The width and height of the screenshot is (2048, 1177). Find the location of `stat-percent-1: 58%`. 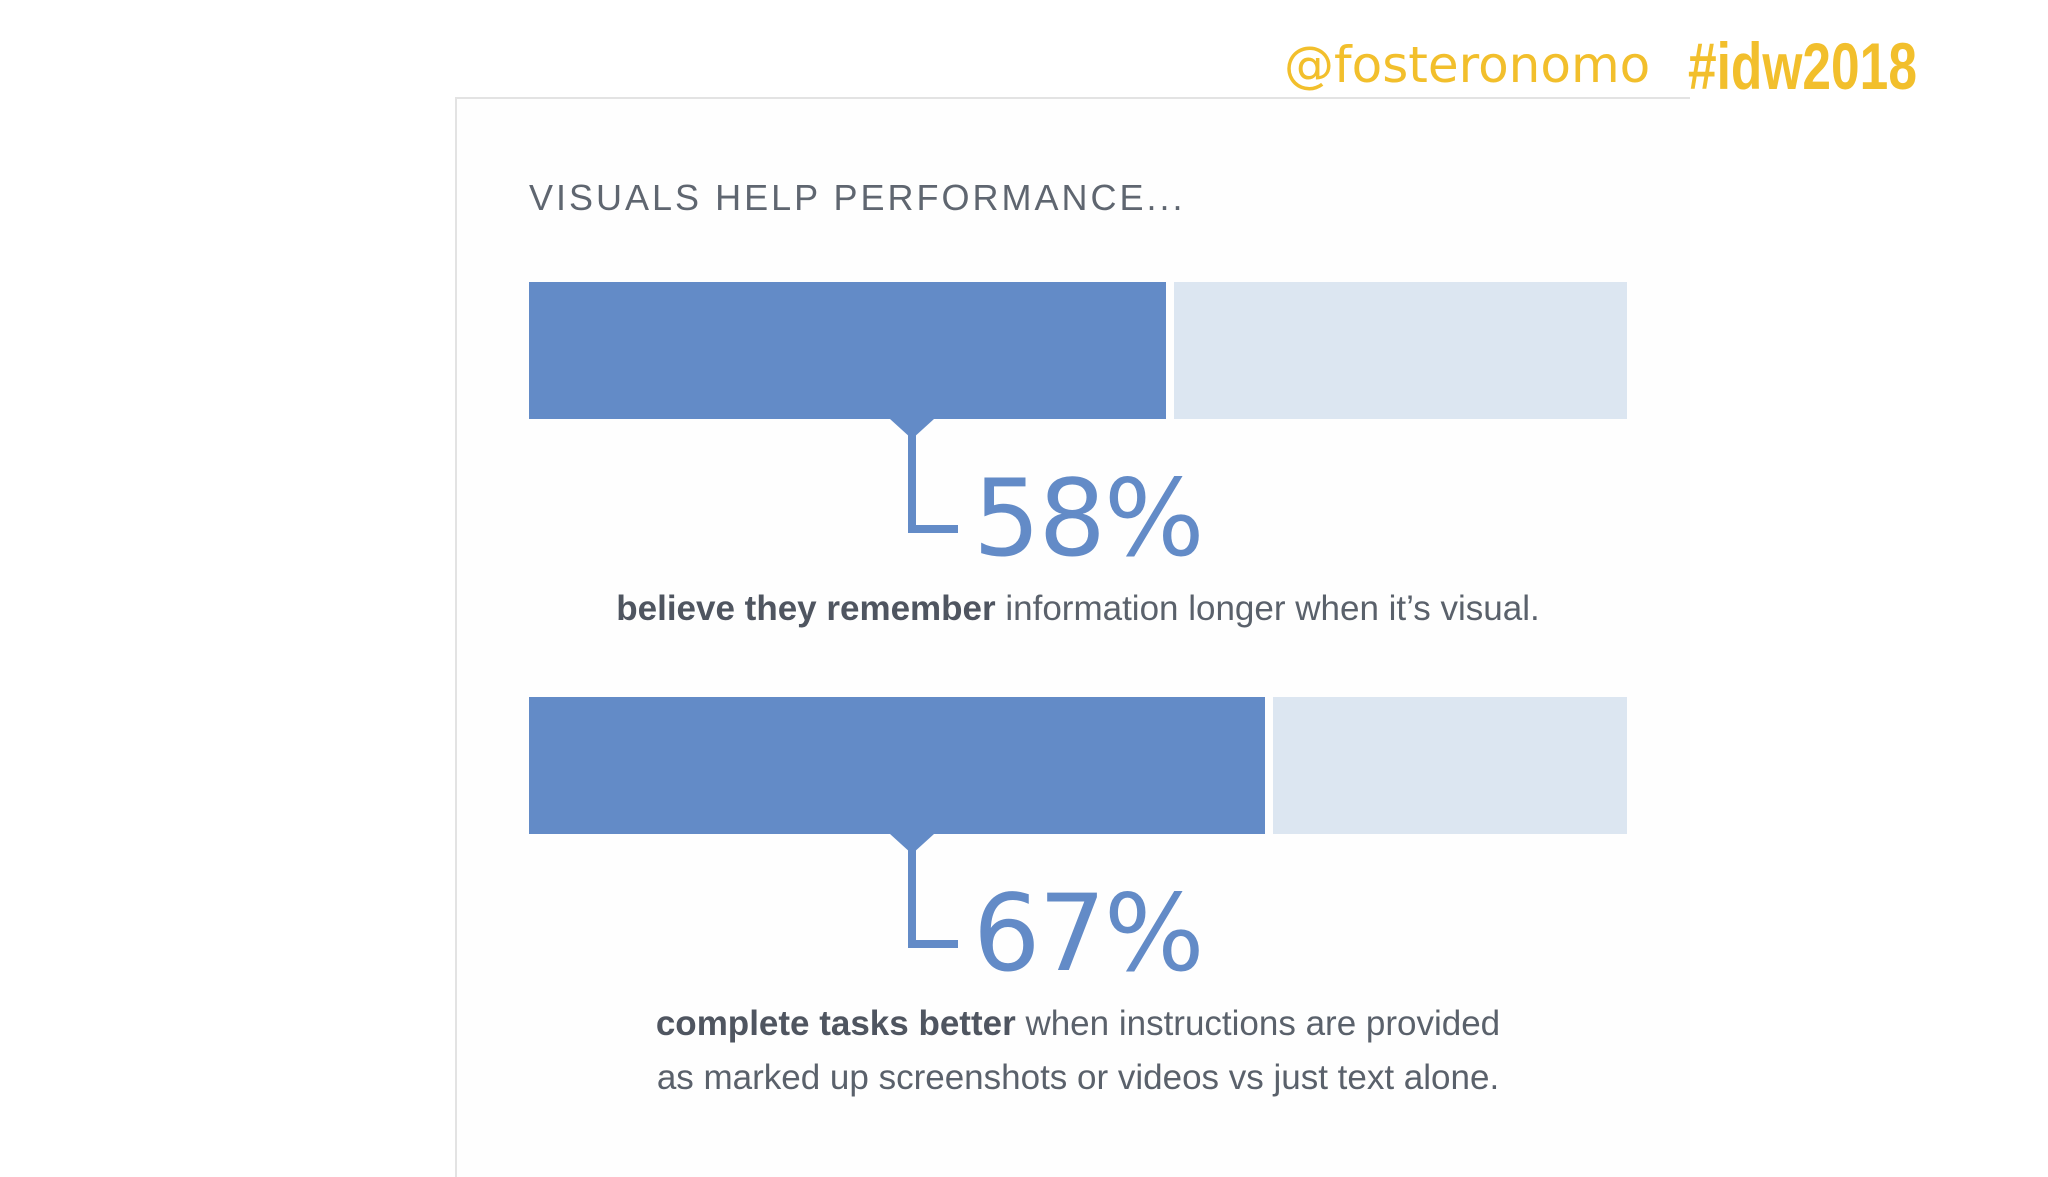

stat-percent-1: 58% is located at coordinates (1089, 518).